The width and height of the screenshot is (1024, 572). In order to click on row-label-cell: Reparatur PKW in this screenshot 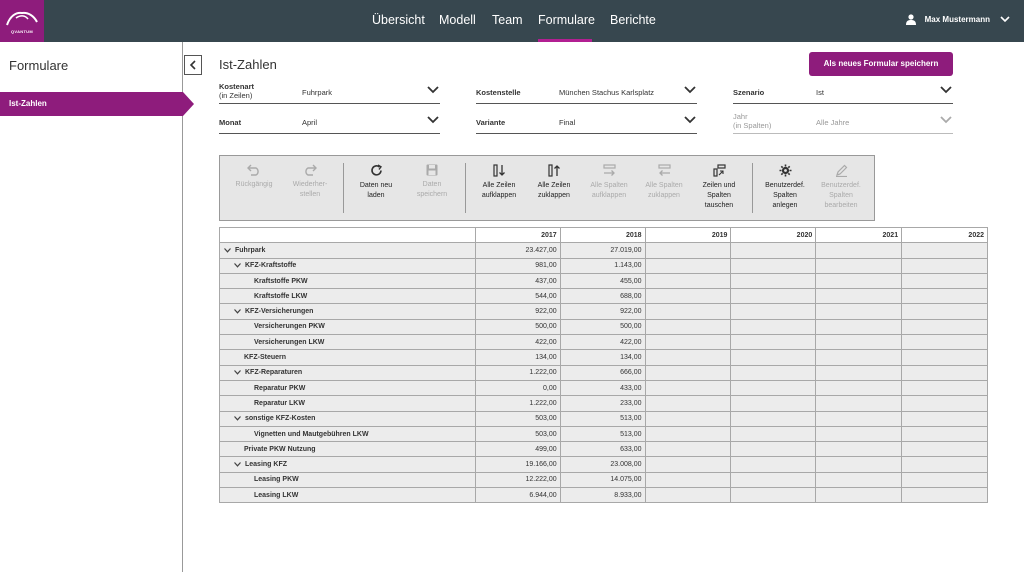, I will do `click(347, 388)`.